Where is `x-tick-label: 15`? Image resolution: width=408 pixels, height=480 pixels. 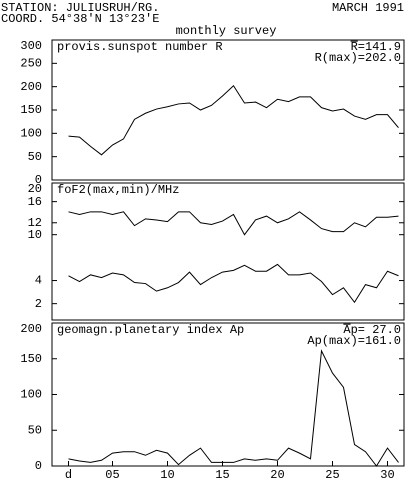
x-tick-label: 15 is located at coordinates (222, 474).